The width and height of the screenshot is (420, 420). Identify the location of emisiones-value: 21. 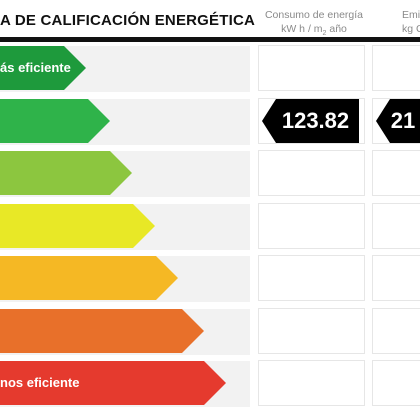
(403, 120).